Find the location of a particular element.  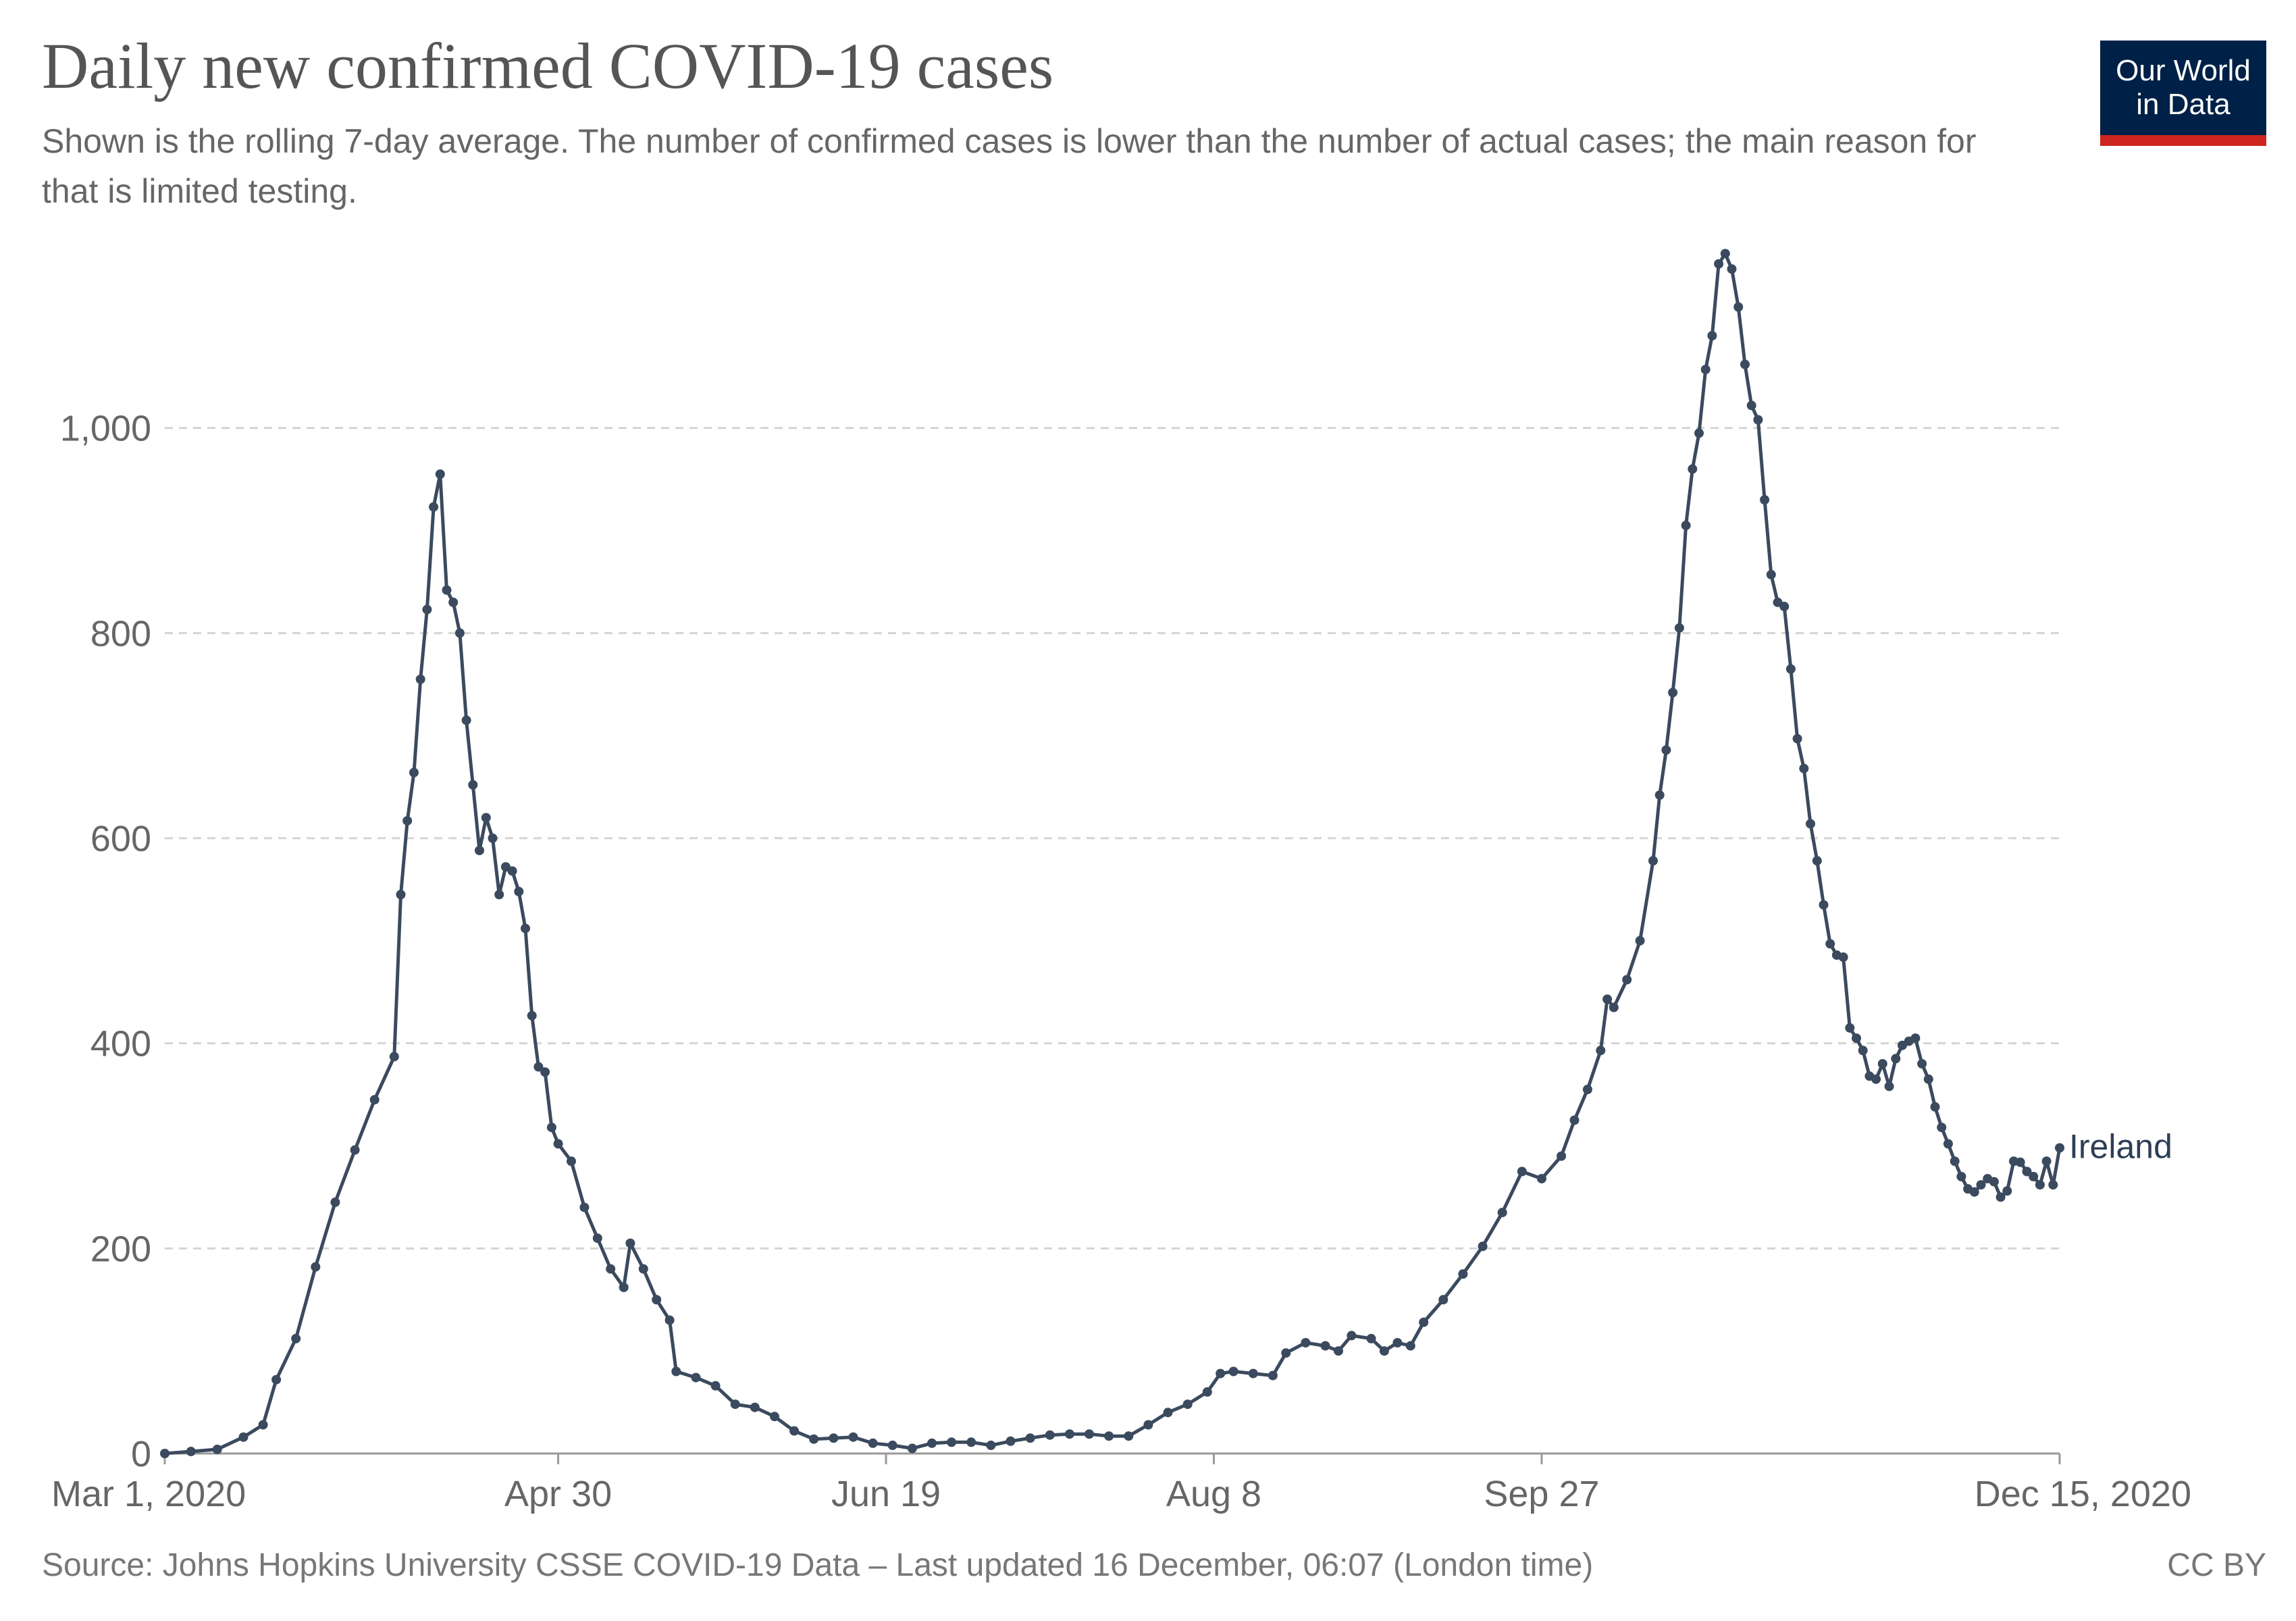

license-link: CC BY is located at coordinates (2216, 1565).